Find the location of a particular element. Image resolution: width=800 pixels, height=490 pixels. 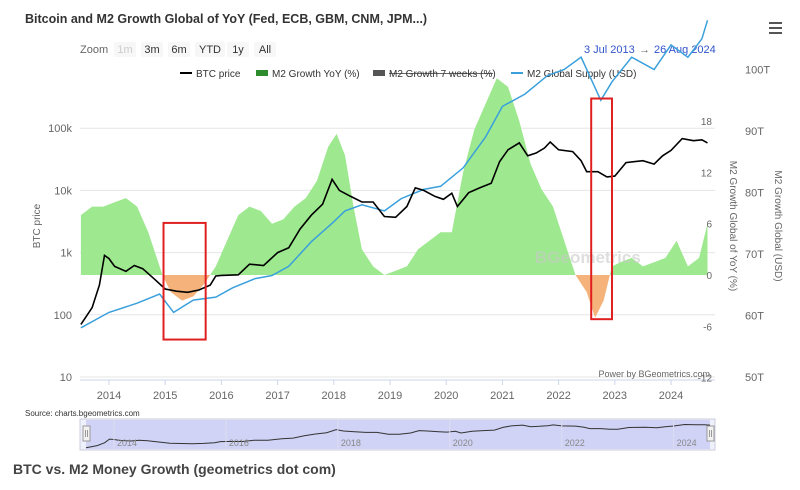

zoom-button-3m: 3m is located at coordinates (152, 49).